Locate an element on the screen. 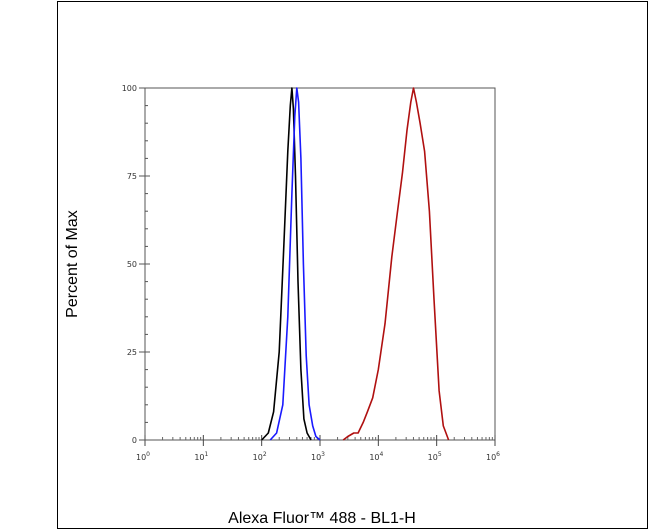 Image resolution: width=650 pixels, height=532 pixels. y-tick-label: 100 is located at coordinates (129, 88).